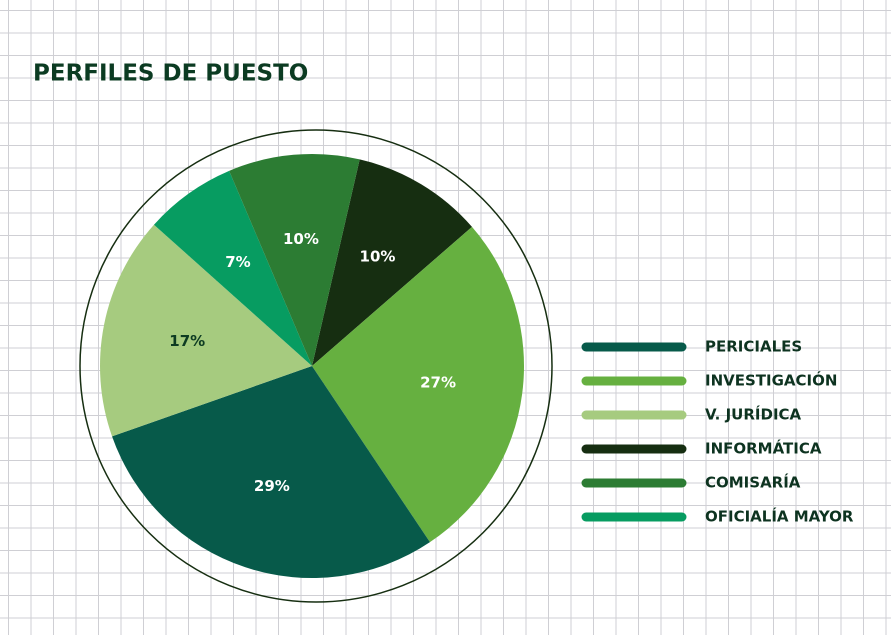 This screenshot has width=891, height=635. Describe the element at coordinates (753, 414) in the screenshot. I see `legend-label: V. JURÍDICA` at that location.